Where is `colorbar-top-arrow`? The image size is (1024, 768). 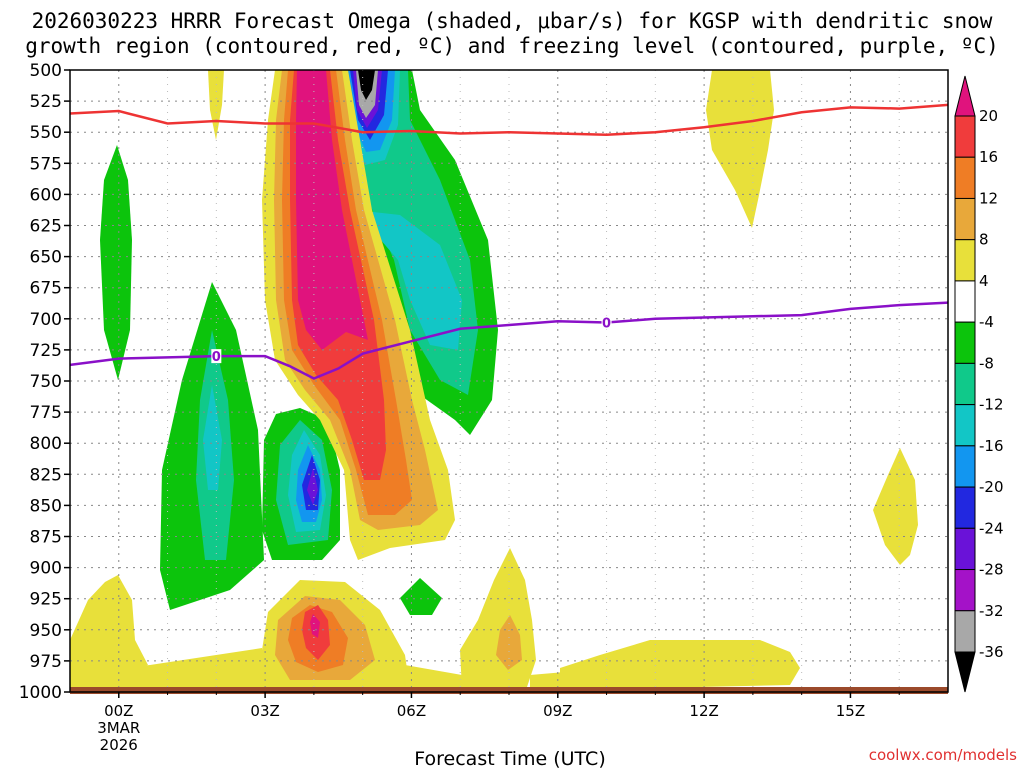 colorbar-top-arrow is located at coordinates (965, 96).